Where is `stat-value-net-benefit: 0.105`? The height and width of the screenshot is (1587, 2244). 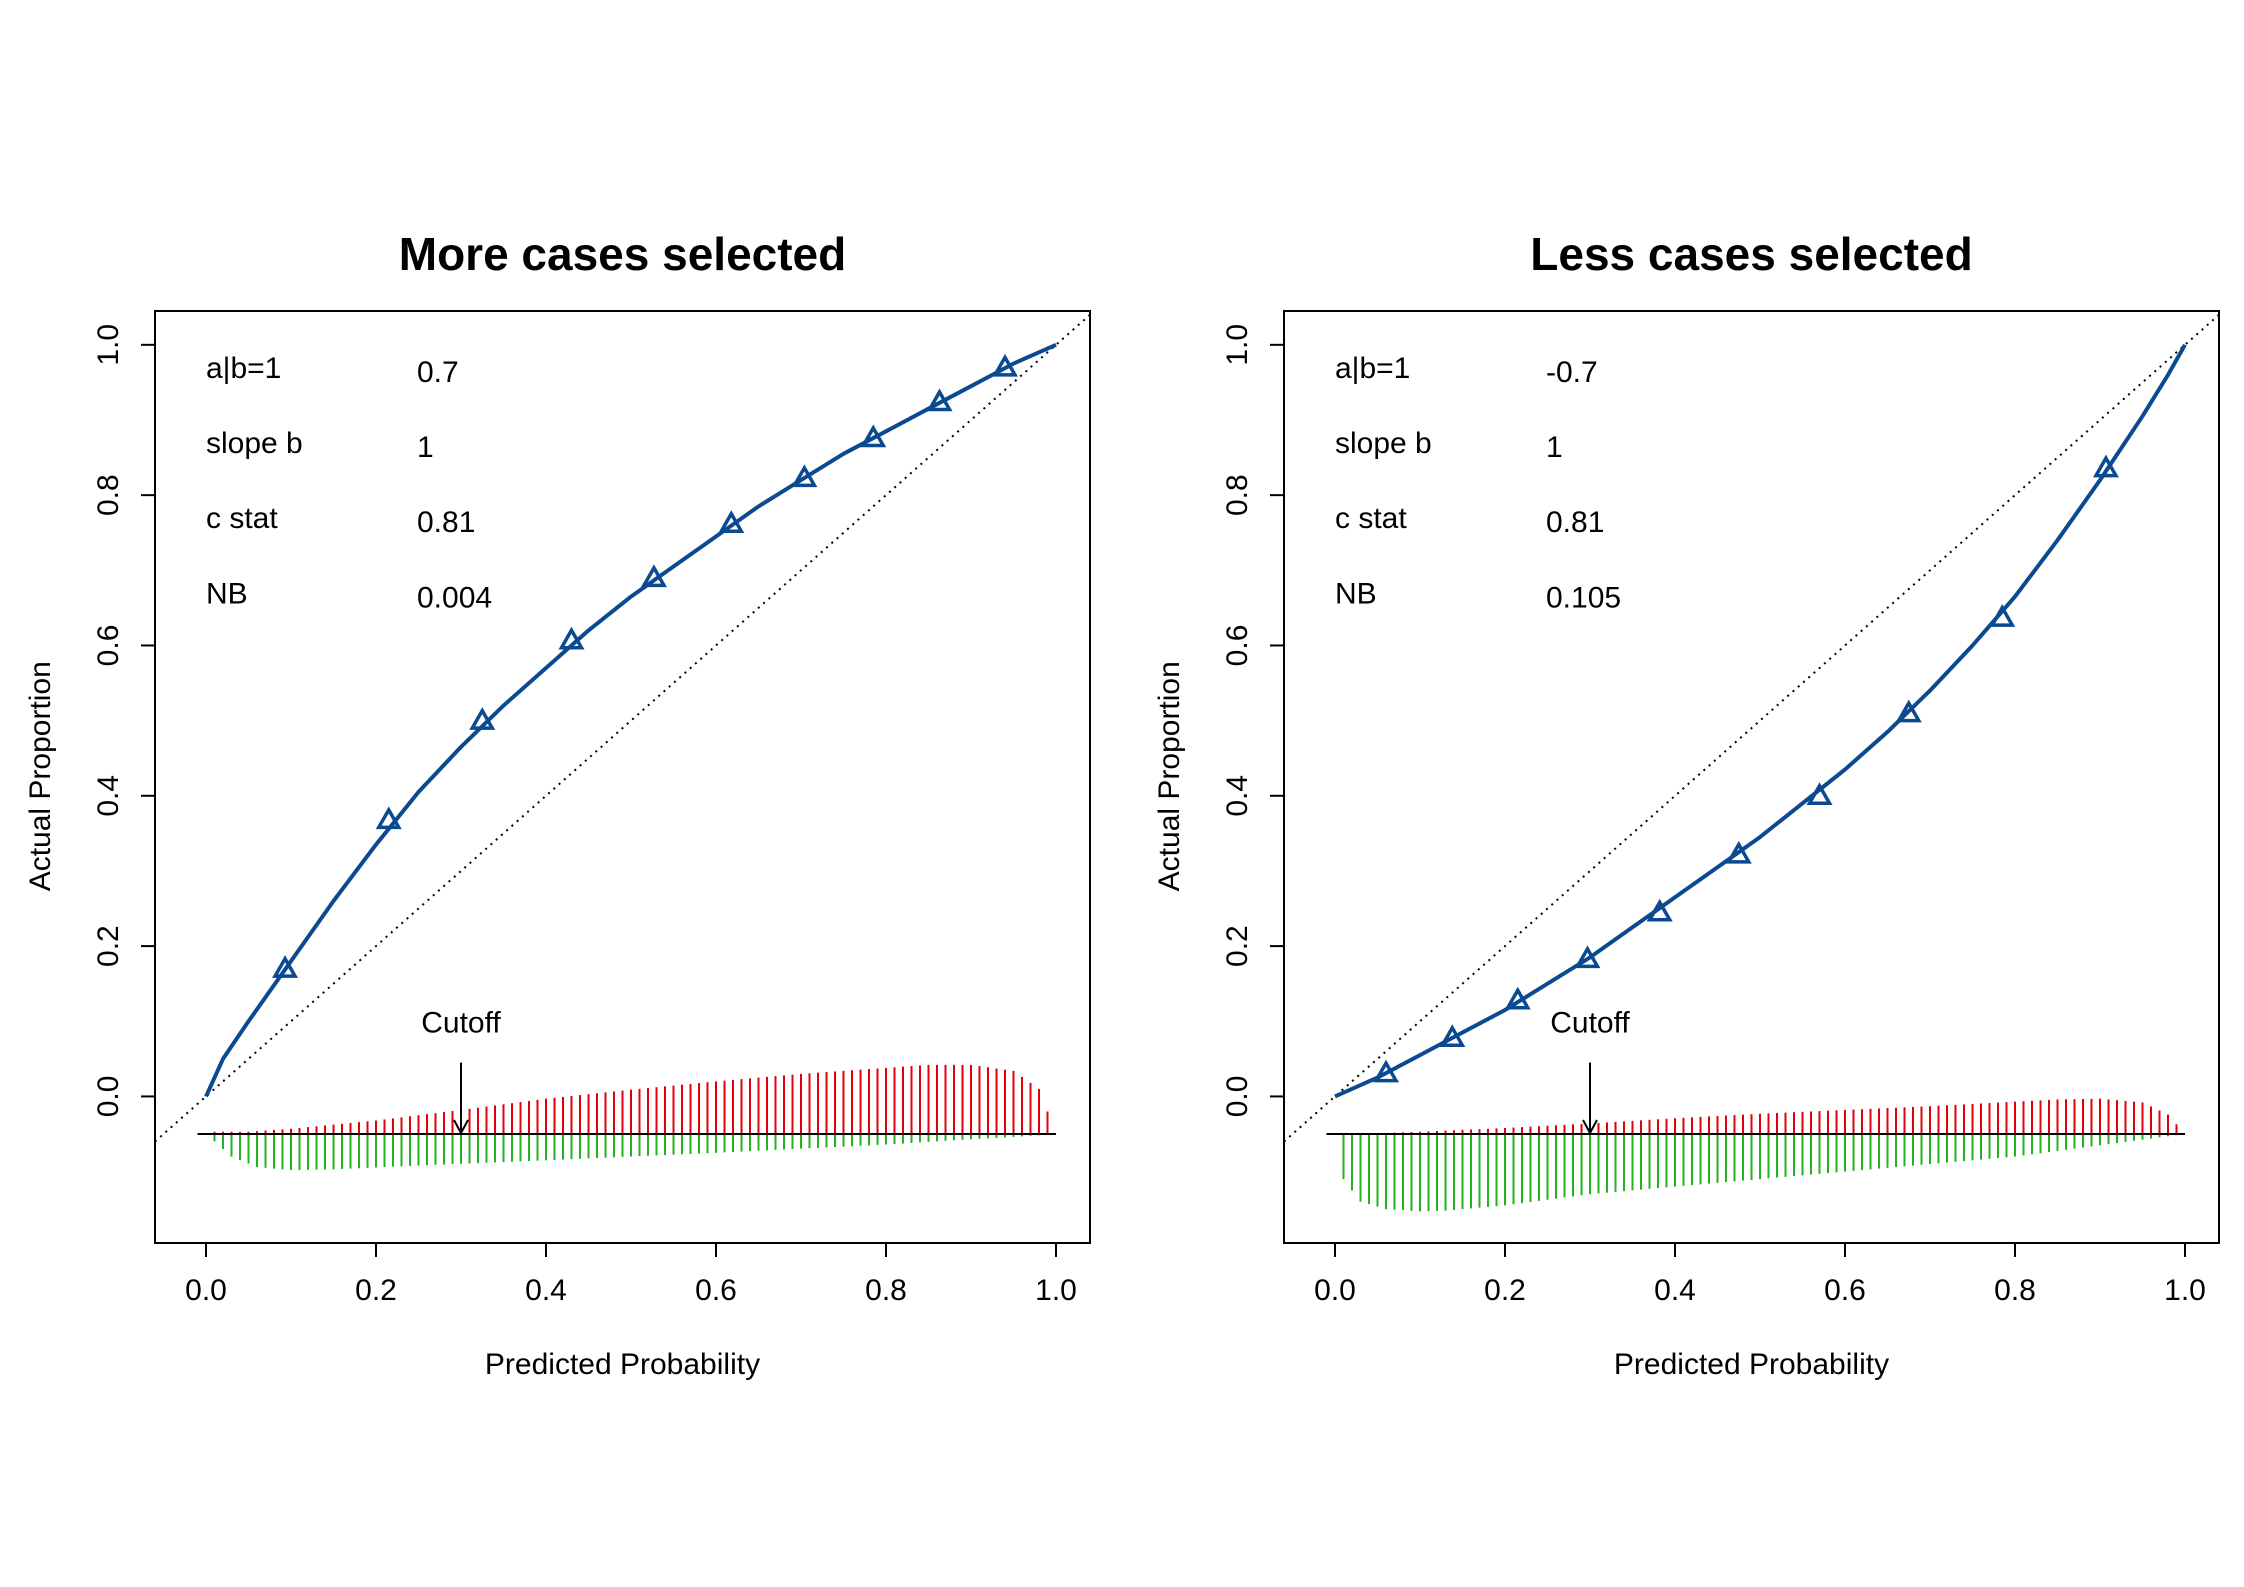
stat-value-net-benefit: 0.105 is located at coordinates (1583, 597).